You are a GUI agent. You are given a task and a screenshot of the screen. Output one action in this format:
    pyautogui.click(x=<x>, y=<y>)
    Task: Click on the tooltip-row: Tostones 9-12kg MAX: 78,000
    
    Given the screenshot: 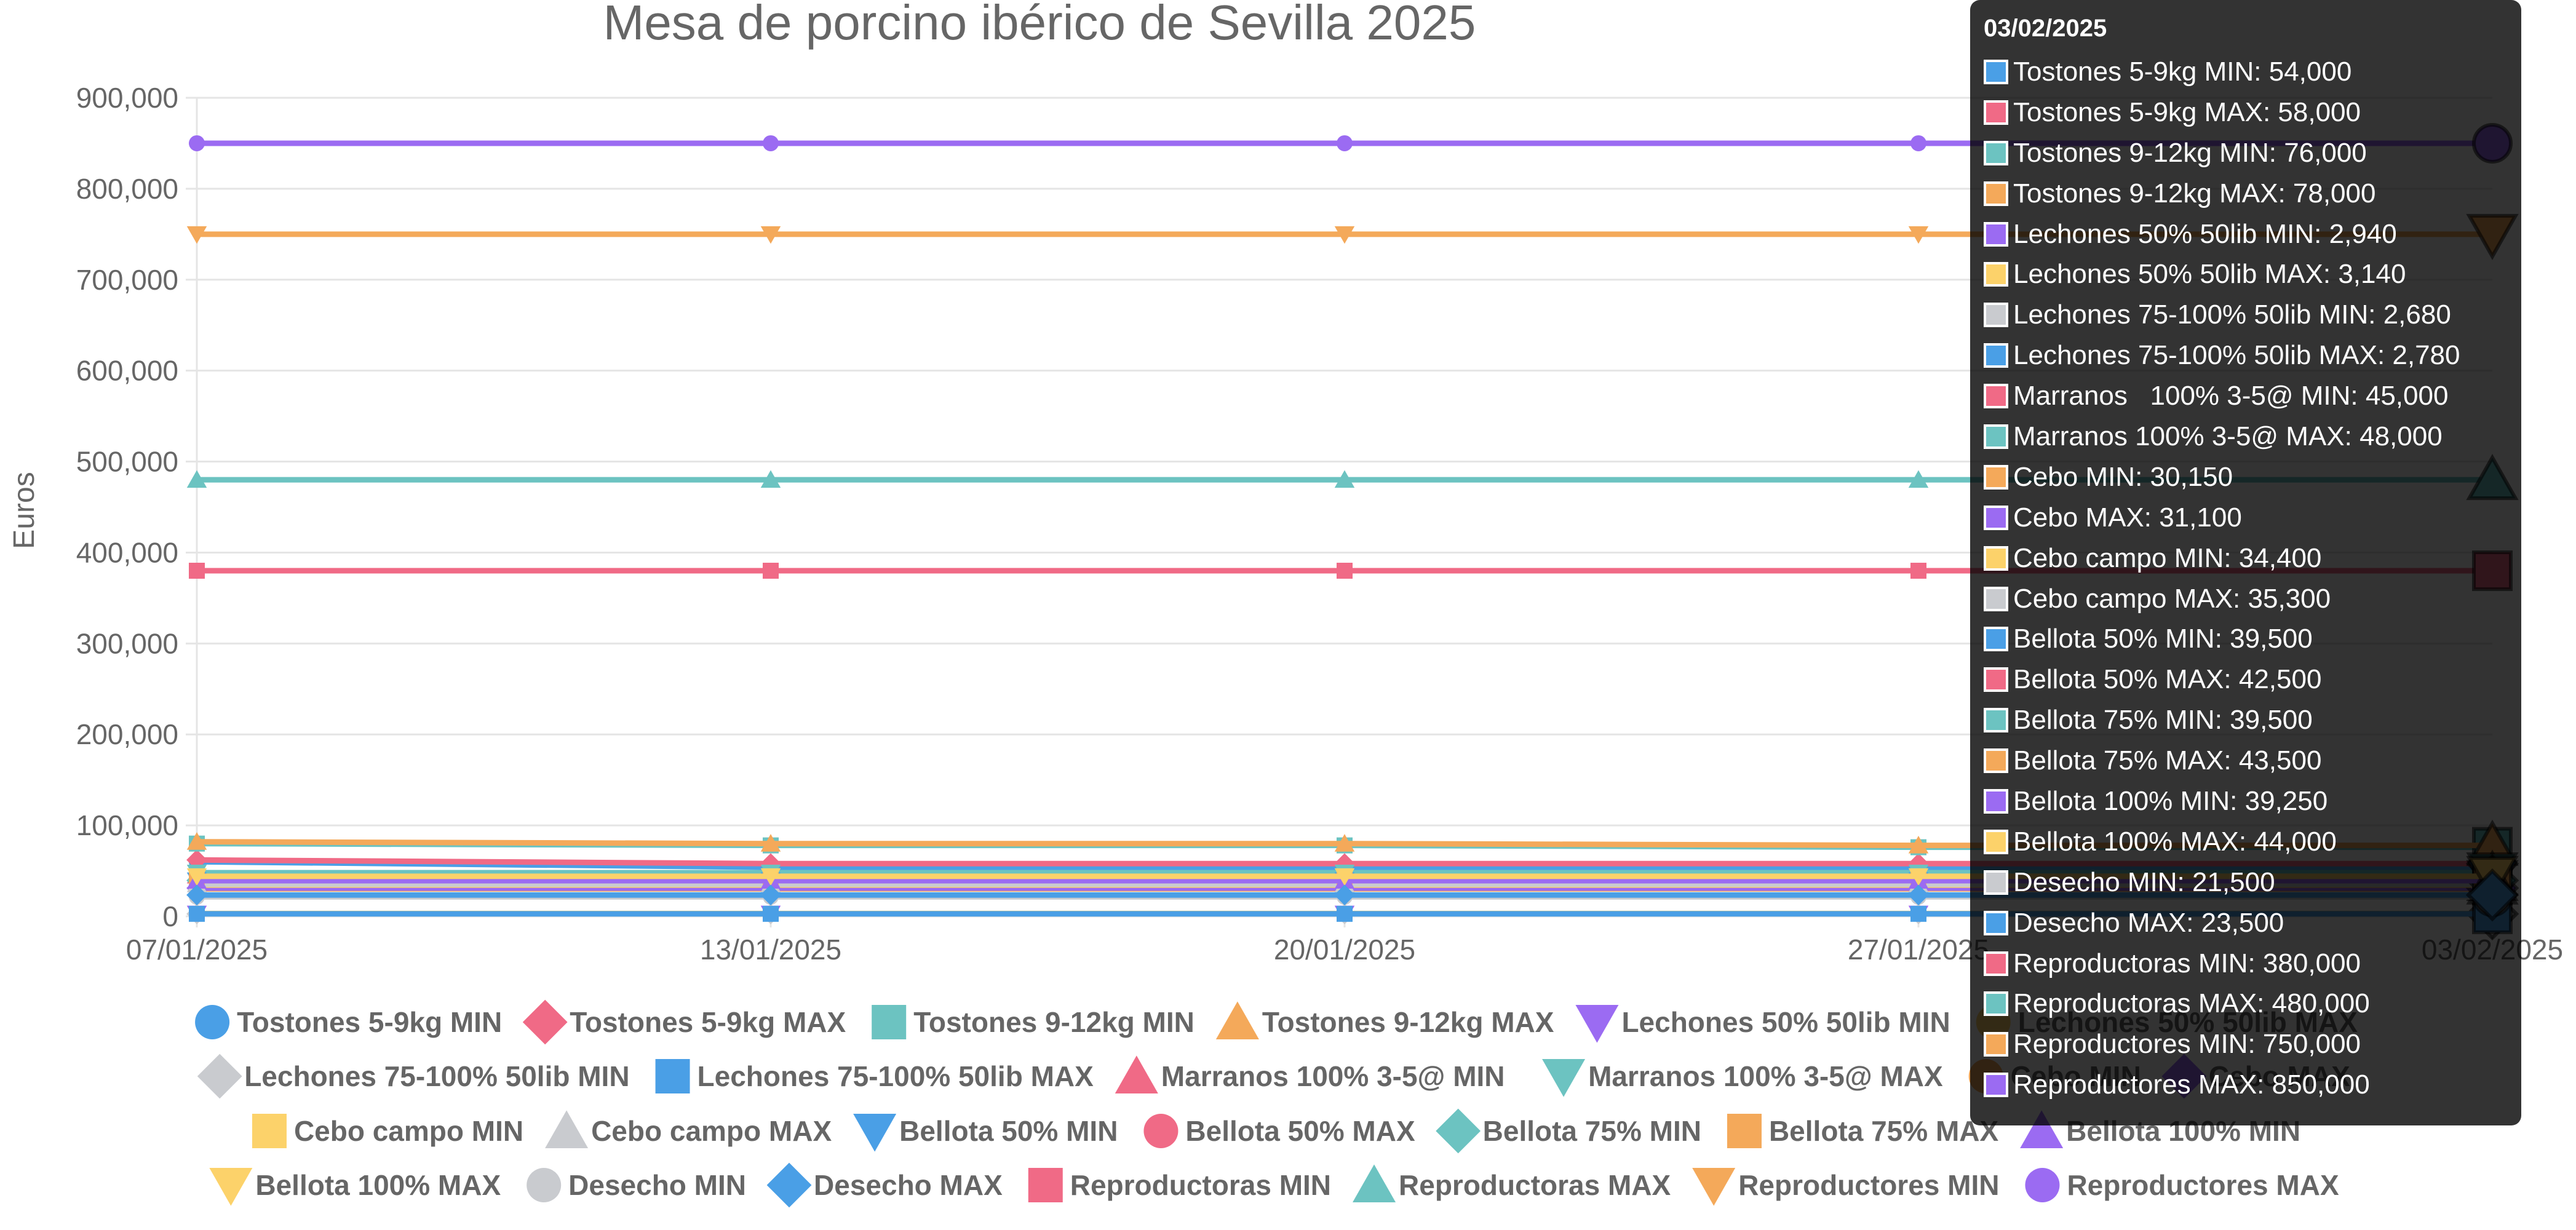 What is the action you would take?
    pyautogui.click(x=2246, y=193)
    